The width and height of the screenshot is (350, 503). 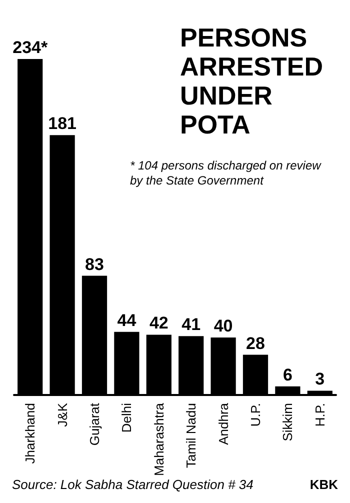 What do you see at coordinates (127, 320) in the screenshot?
I see `data-label: 44` at bounding box center [127, 320].